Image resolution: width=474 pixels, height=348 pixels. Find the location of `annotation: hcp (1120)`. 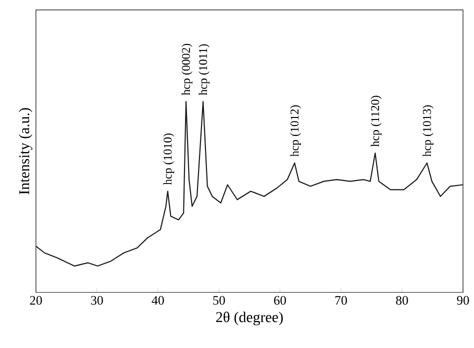

annotation: hcp (1120) is located at coordinates (376, 121).